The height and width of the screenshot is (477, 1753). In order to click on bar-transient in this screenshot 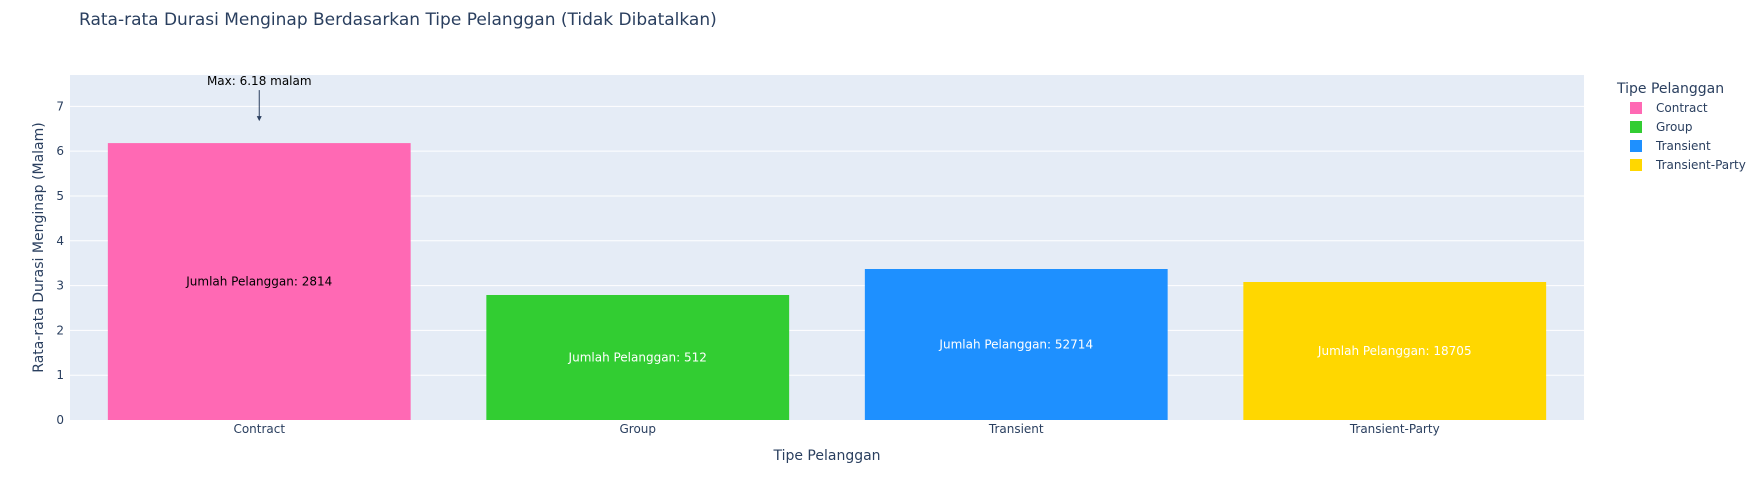, I will do `click(1016, 344)`.